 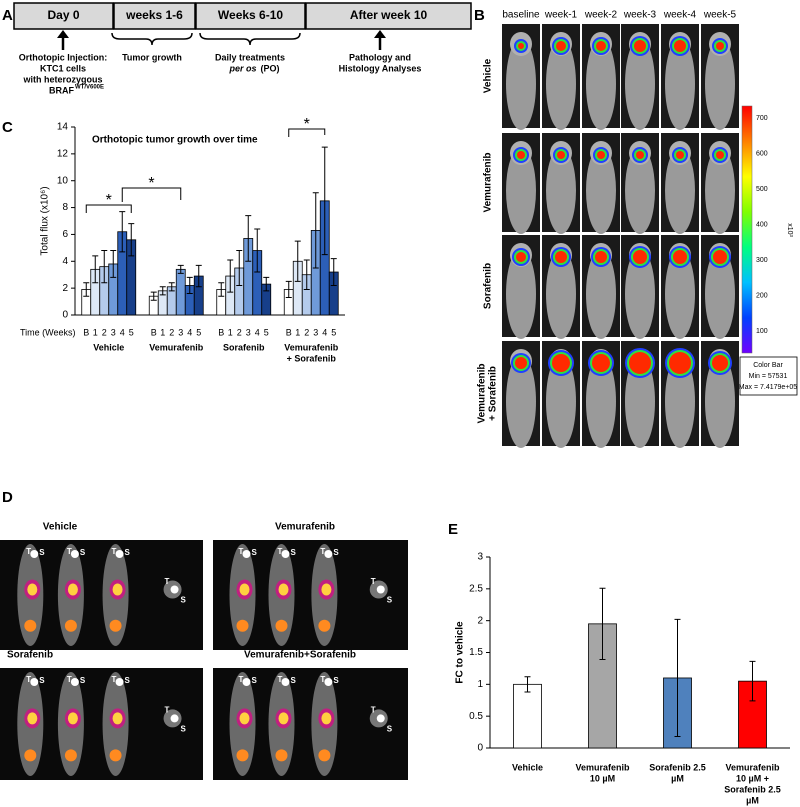 I want to click on label: Vehicle, so click(x=488, y=75).